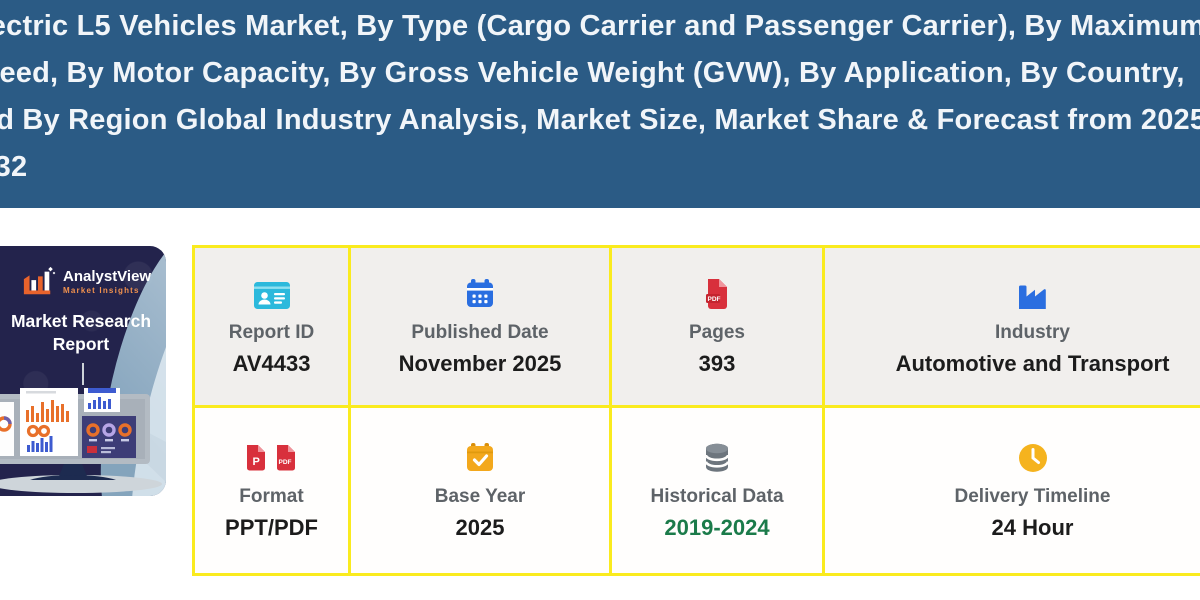  What do you see at coordinates (480, 527) in the screenshot?
I see `info-value: 2025` at bounding box center [480, 527].